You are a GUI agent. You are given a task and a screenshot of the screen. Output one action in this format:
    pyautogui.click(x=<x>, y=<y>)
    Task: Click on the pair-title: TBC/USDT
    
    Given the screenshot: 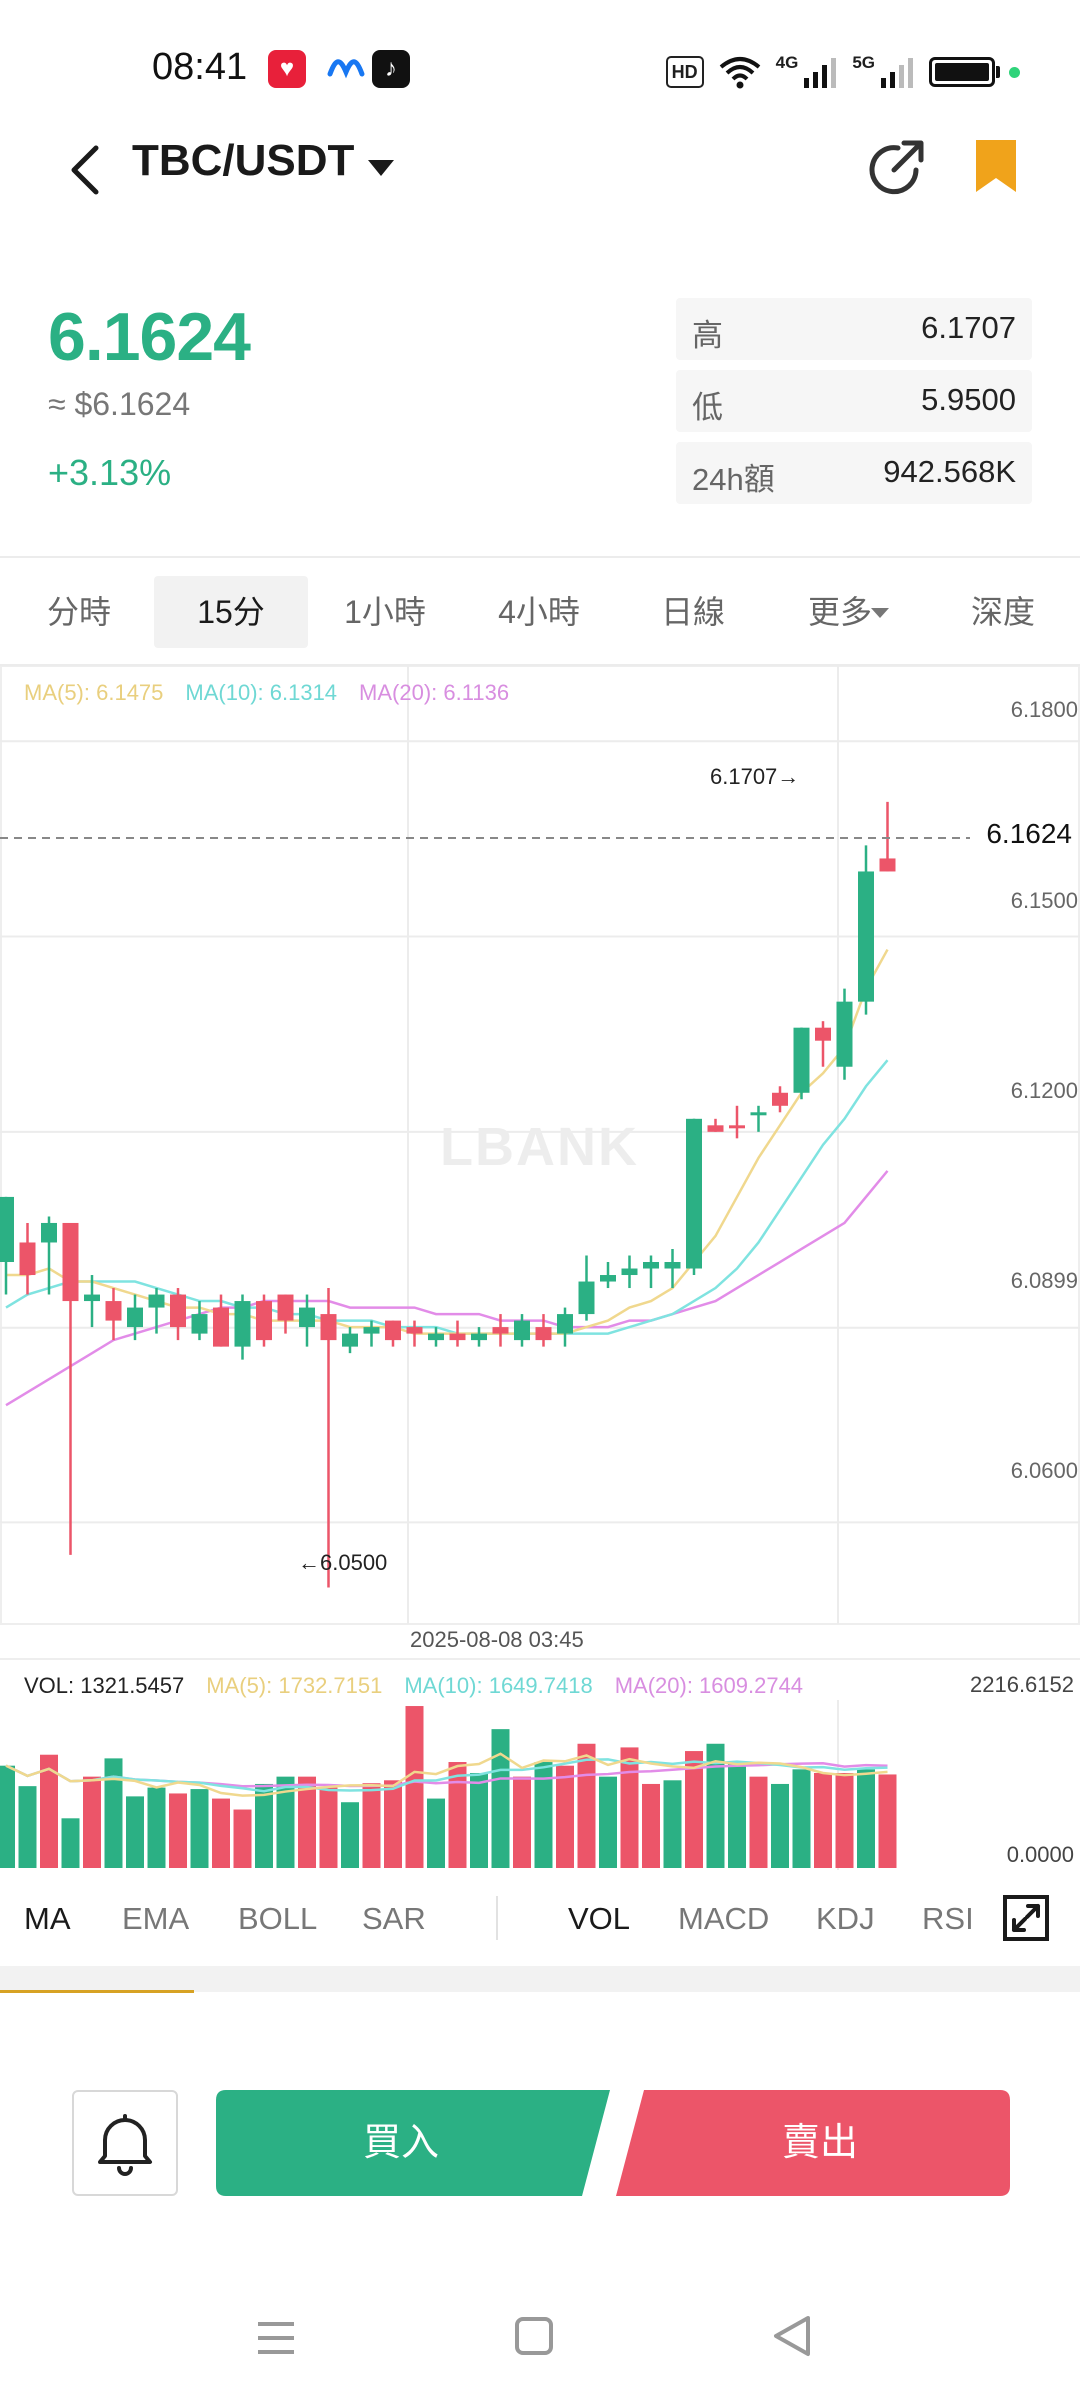 What is the action you would take?
    pyautogui.click(x=243, y=160)
    